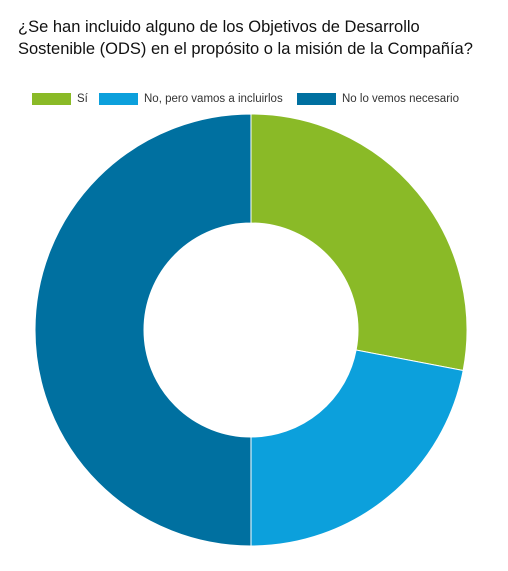 This screenshot has height=571, width=508. Describe the element at coordinates (51, 99) in the screenshot. I see `legend-swatch-si` at that location.